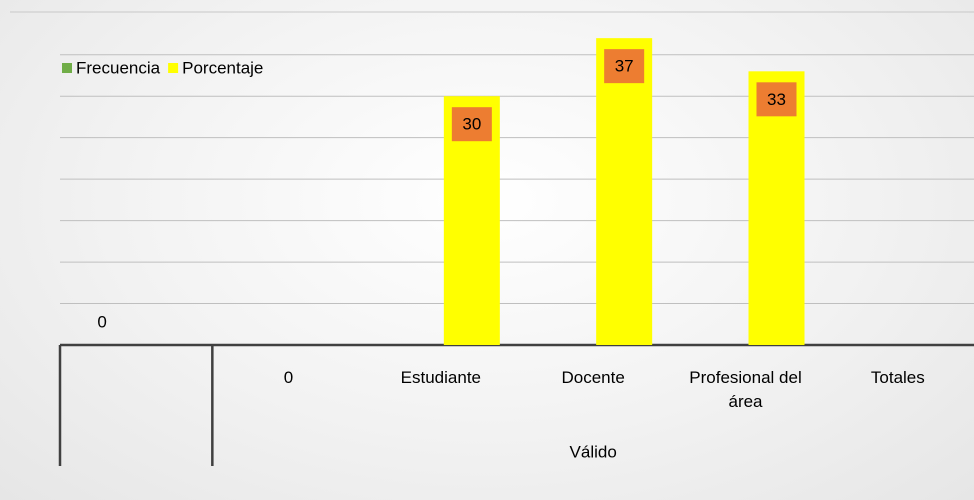  I want to click on x-tick-label: Profesional del área, so click(745, 389).